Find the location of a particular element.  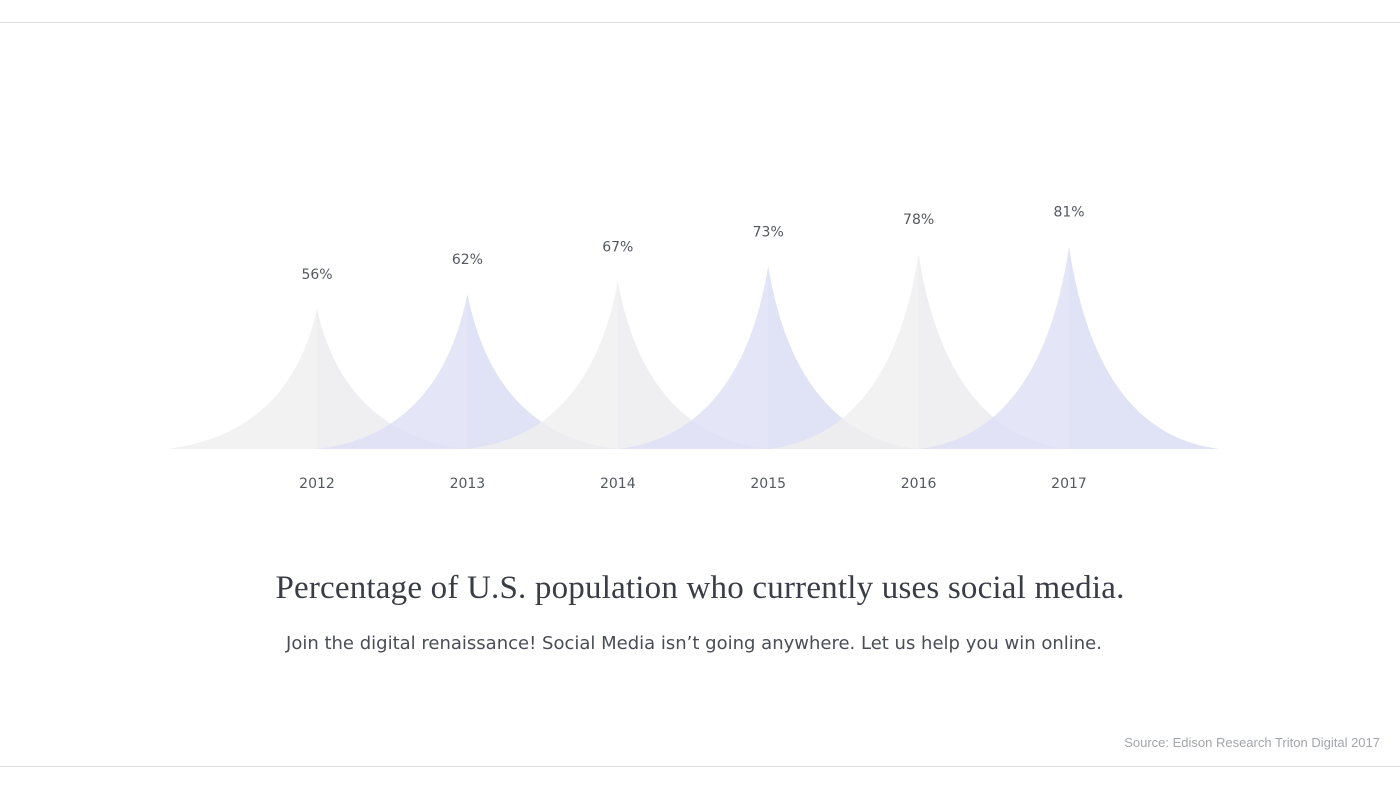

peak-shade-2015 is located at coordinates (843, 357).